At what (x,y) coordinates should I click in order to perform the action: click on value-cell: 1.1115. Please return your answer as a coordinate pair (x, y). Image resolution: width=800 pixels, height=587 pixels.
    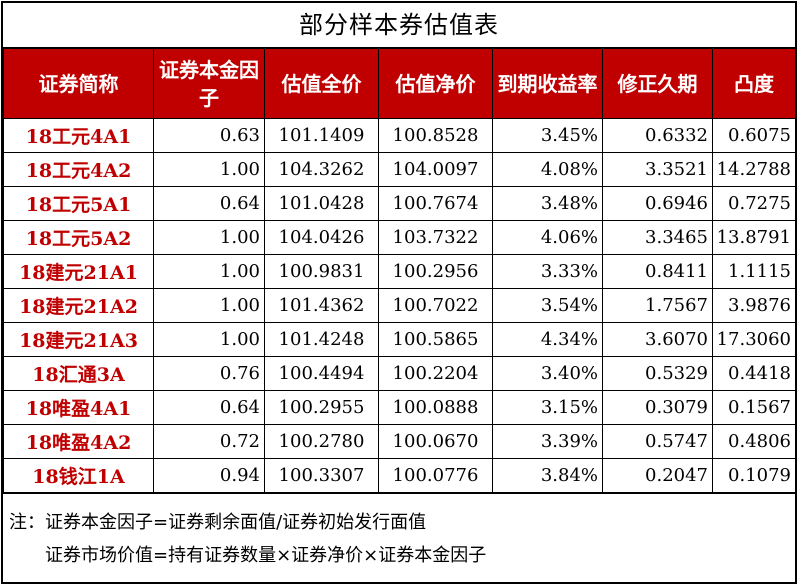
    Looking at the image, I should click on (754, 271).